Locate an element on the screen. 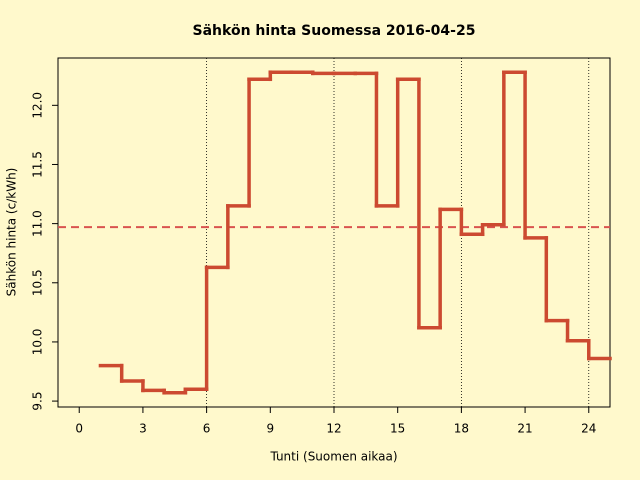  y-tick-label: 9.5 is located at coordinates (38, 401).